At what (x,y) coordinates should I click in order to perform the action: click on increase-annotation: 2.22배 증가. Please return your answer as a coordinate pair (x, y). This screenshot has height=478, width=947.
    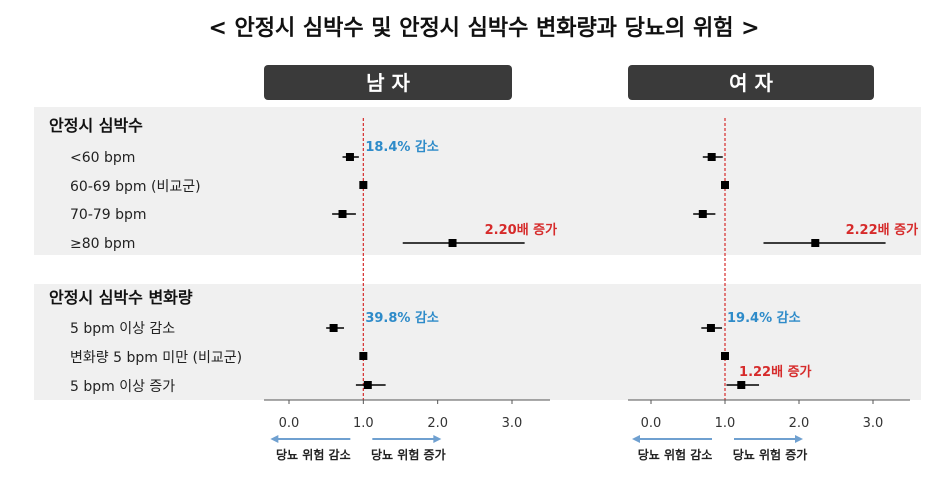
    Looking at the image, I should click on (882, 230).